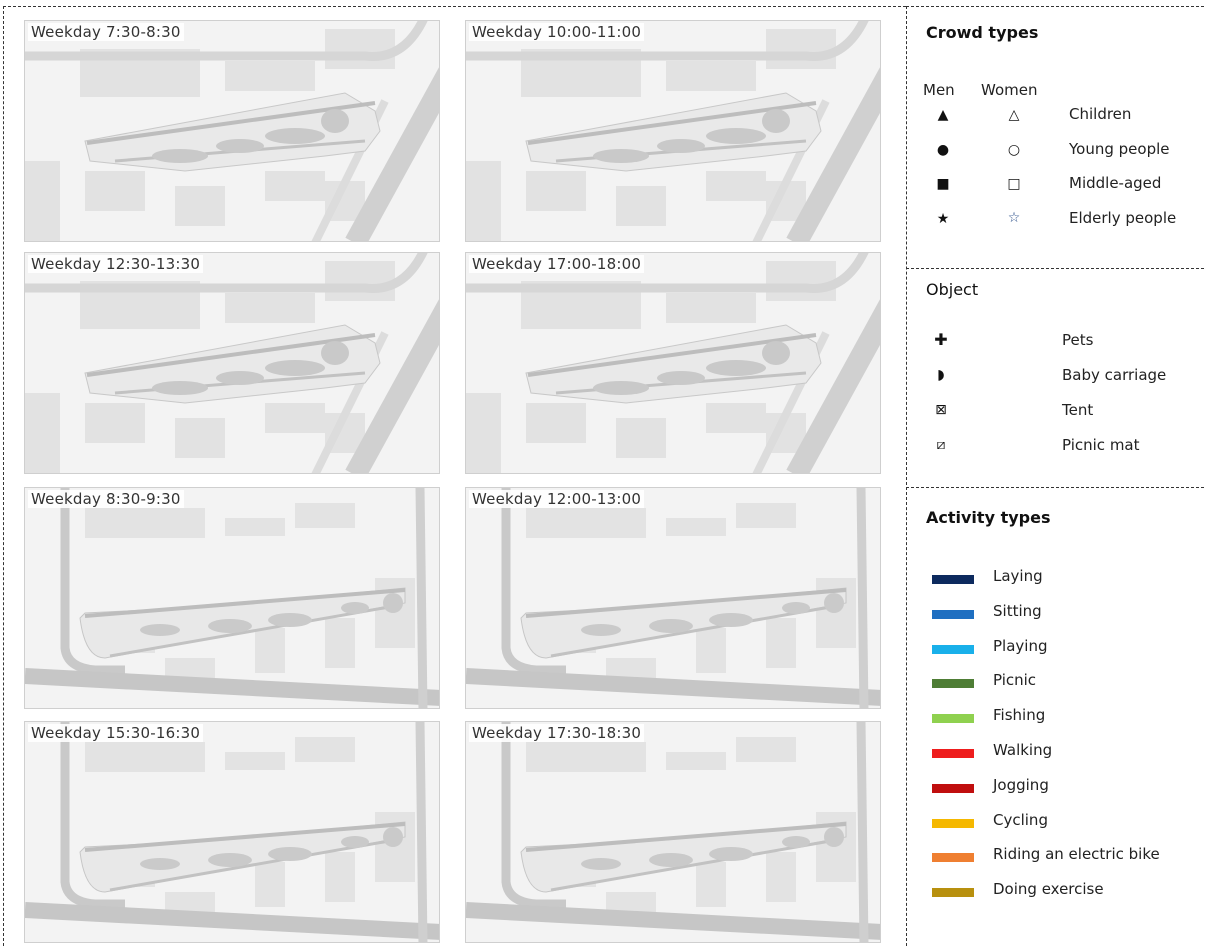 The image size is (1206, 951). What do you see at coordinates (1018, 576) in the screenshot?
I see `activity-label: Laying` at bounding box center [1018, 576].